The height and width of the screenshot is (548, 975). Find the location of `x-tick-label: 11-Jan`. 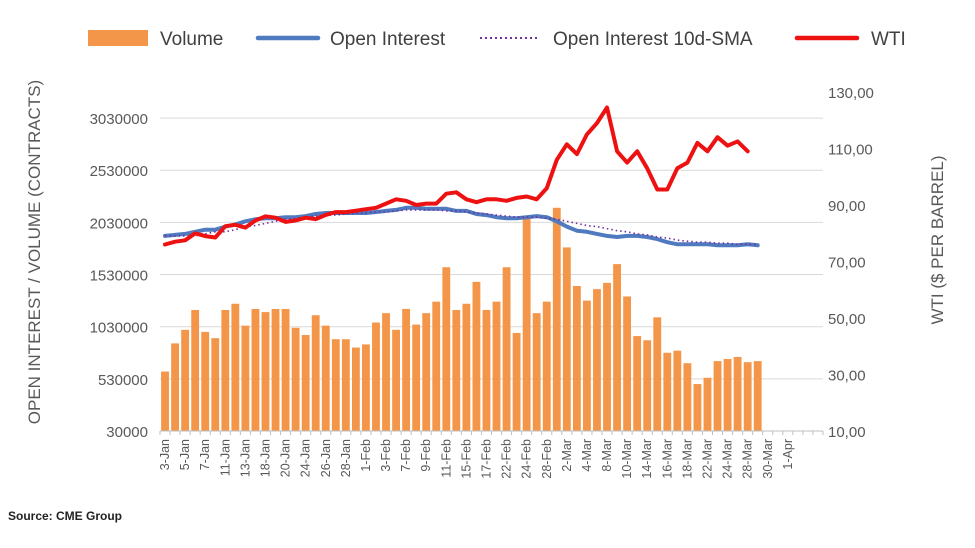

x-tick-label: 11-Jan is located at coordinates (225, 457).